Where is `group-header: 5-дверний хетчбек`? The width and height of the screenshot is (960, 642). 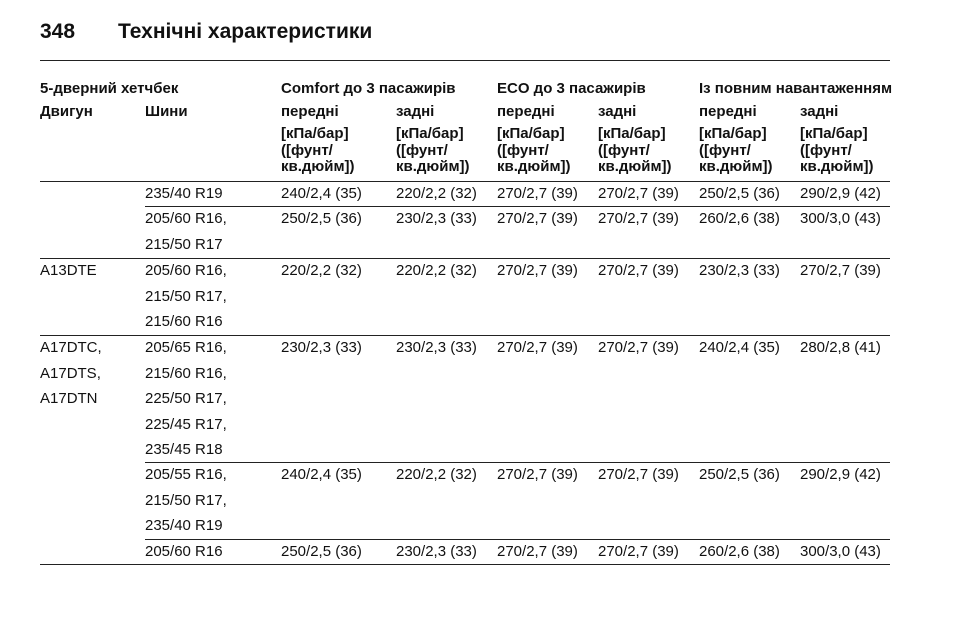
group-header: 5-дверний хетчбек is located at coordinates (109, 88).